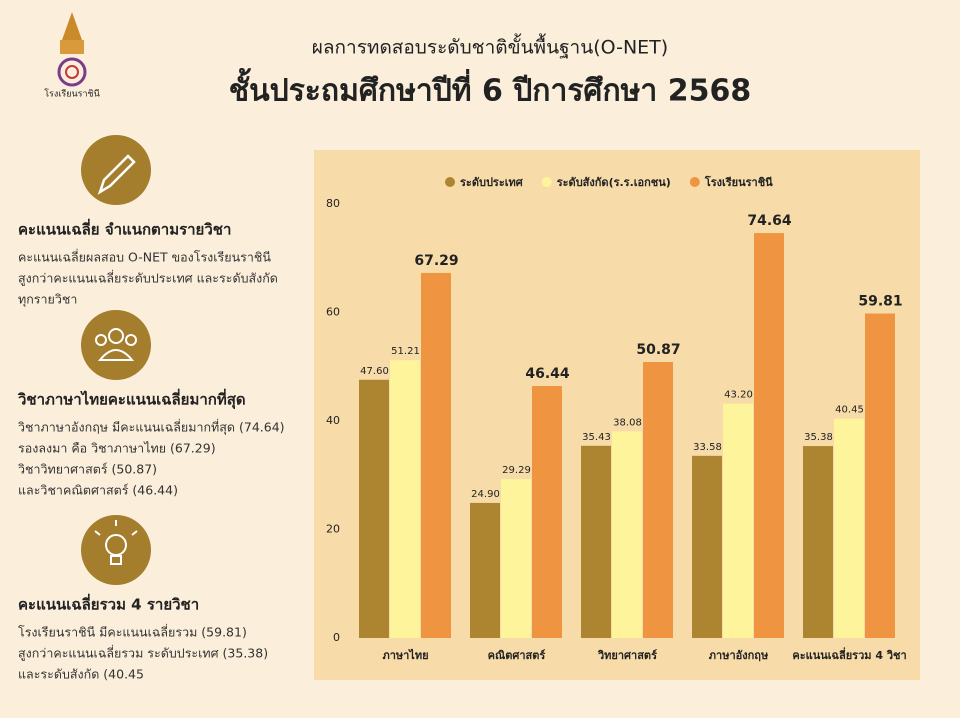  Describe the element at coordinates (516, 470) in the screenshot. I see `value-label: 29.29` at that location.